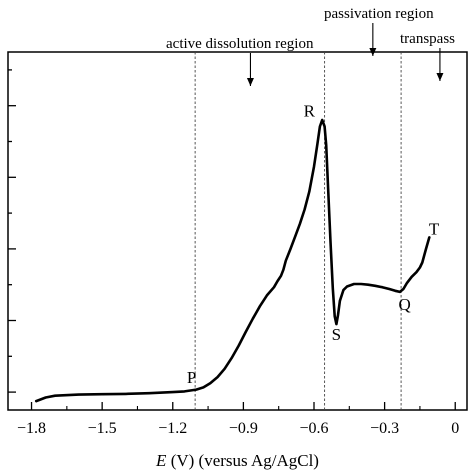 The width and height of the screenshot is (474, 474). I want to click on x-tick-label: −0.9, so click(243, 428).